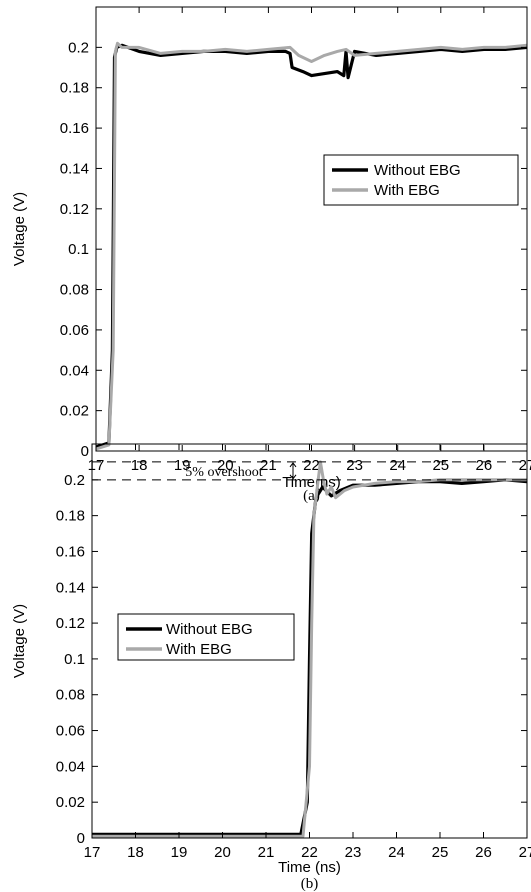  I want to click on overshoot-label: 5% overshoot, so click(223, 472).